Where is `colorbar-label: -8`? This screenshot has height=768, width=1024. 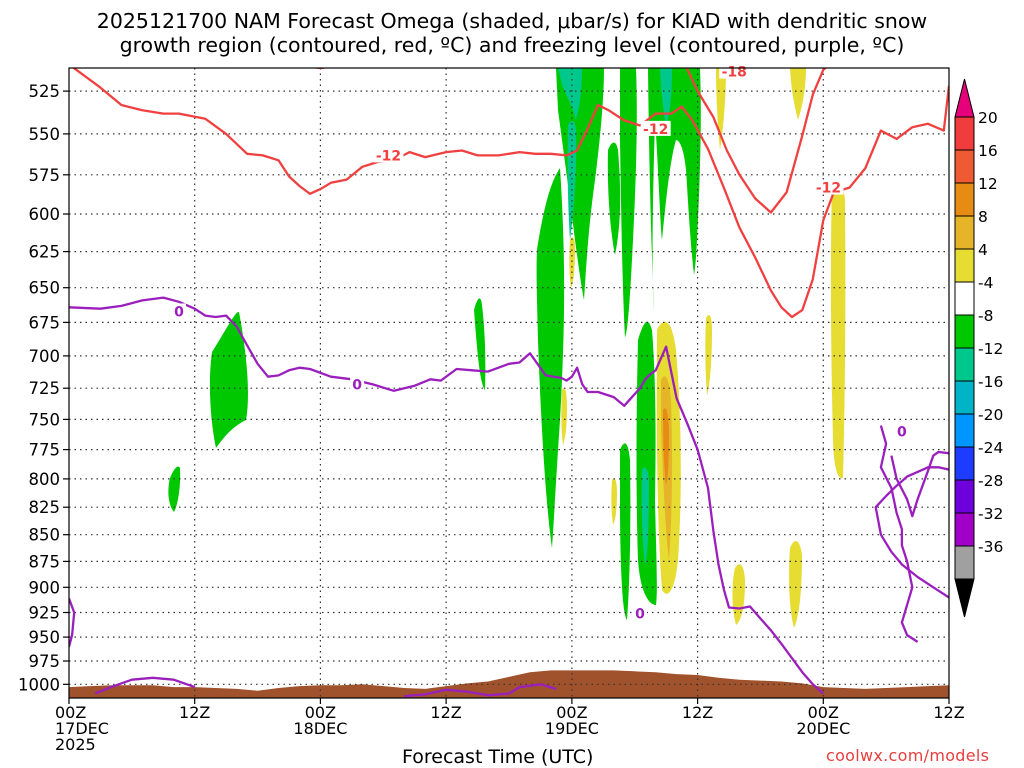
colorbar-label: -8 is located at coordinates (985, 316).